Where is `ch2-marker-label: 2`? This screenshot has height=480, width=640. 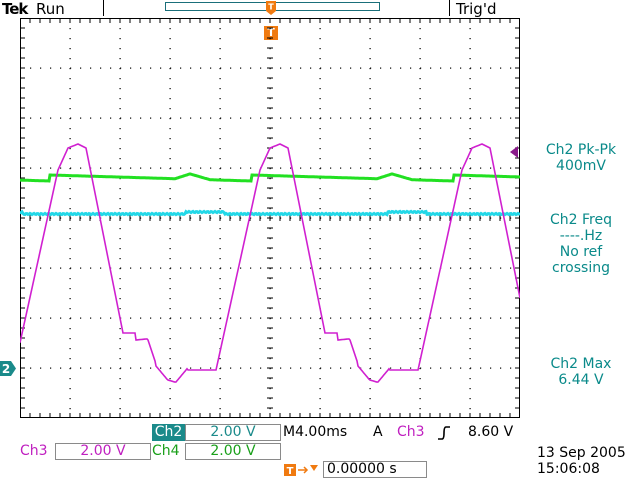 ch2-marker-label: 2 is located at coordinates (6, 369).